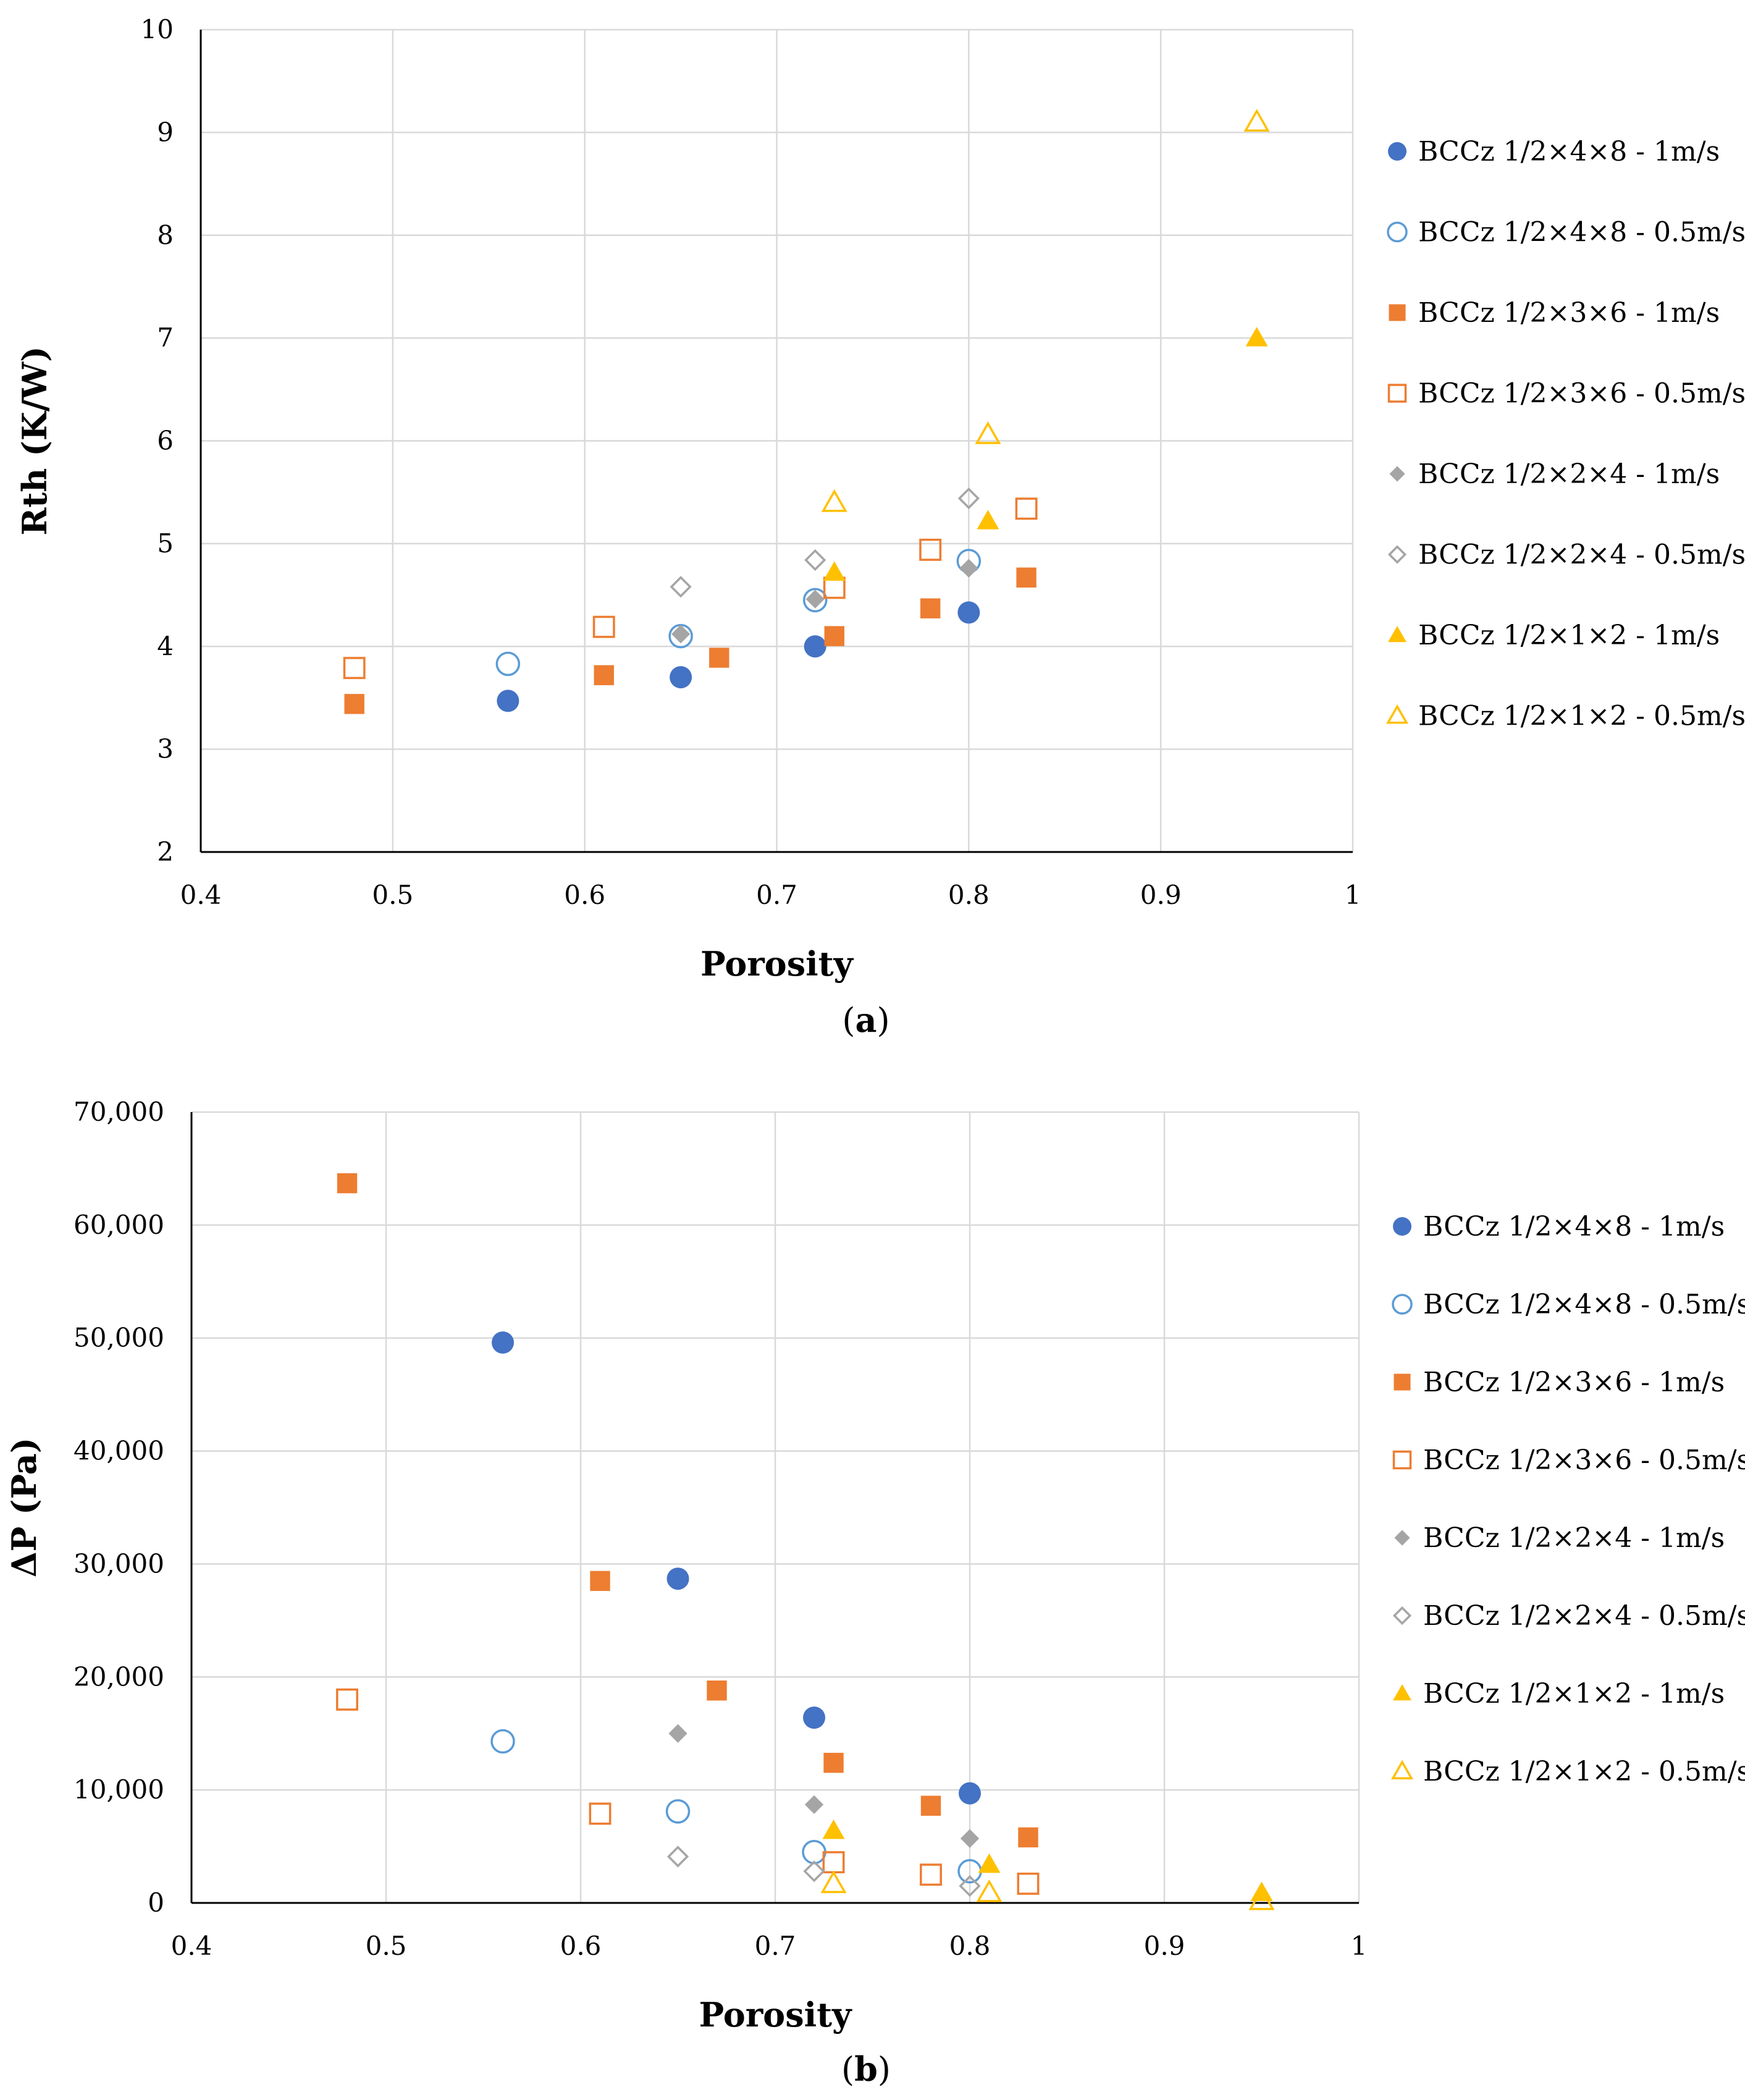 The width and height of the screenshot is (1745, 2100). Describe the element at coordinates (1574, 1694) in the screenshot. I see `chart-b-legend-label: BCCz 1/2×1×2 - 1m/s` at that location.